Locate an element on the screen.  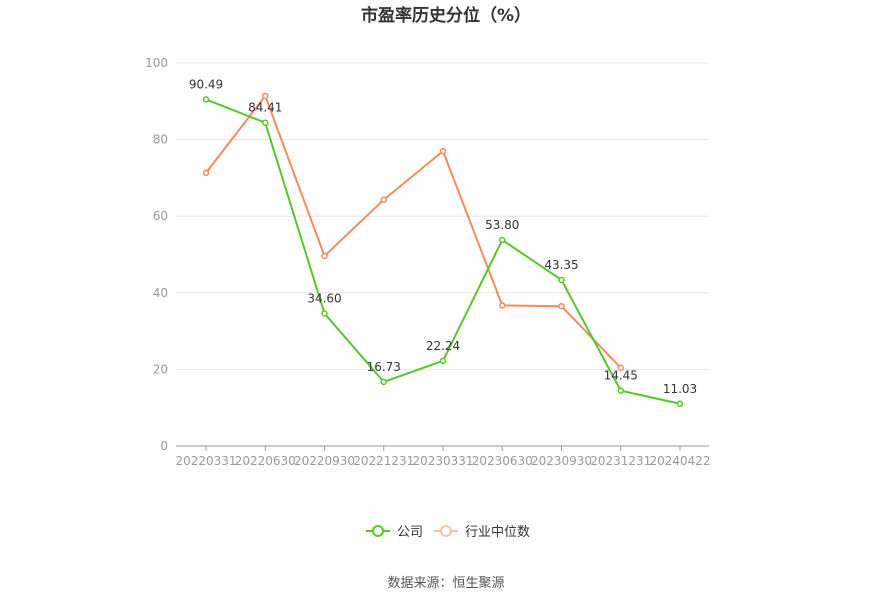
legend: 公司 行业中位数 is located at coordinates (448, 532).